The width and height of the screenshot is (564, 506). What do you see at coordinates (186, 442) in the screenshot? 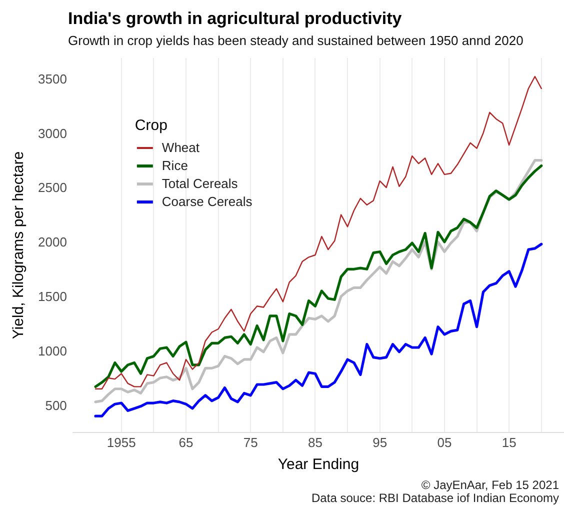
I see `x-tick-label: 65` at bounding box center [186, 442].